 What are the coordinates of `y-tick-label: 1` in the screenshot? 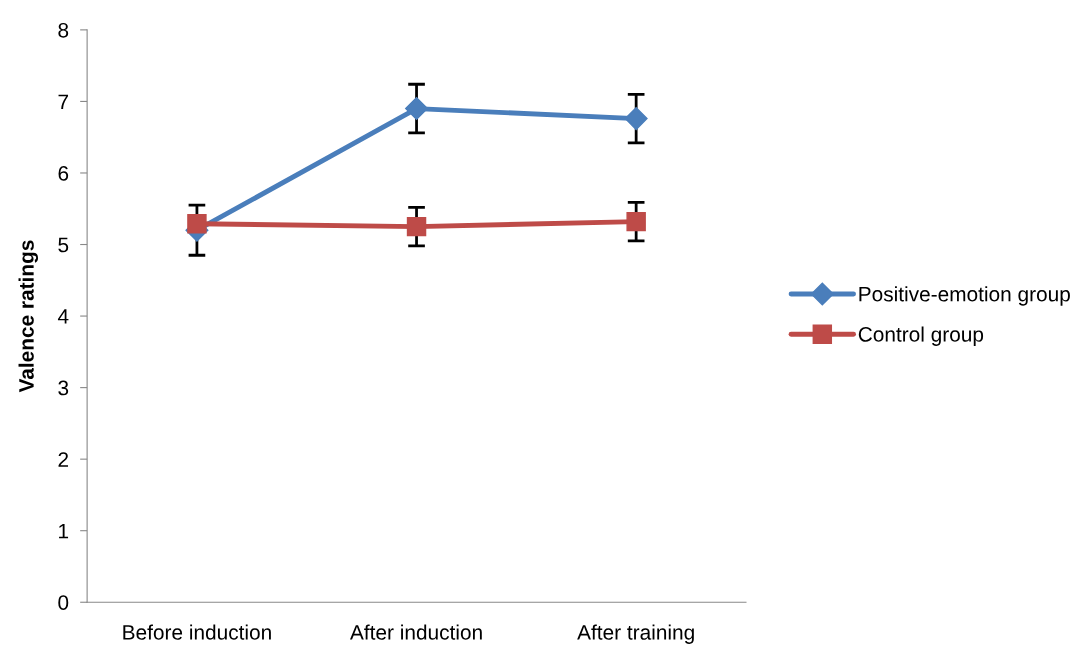 It's located at (64, 531).